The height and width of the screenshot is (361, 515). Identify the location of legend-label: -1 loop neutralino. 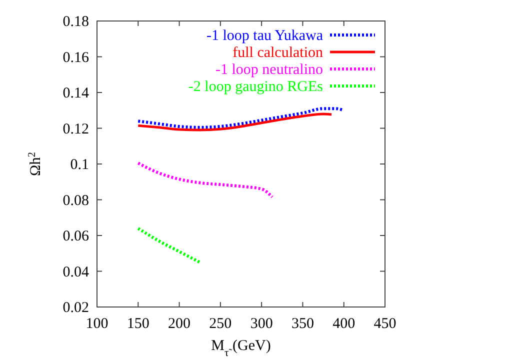
(269, 70).